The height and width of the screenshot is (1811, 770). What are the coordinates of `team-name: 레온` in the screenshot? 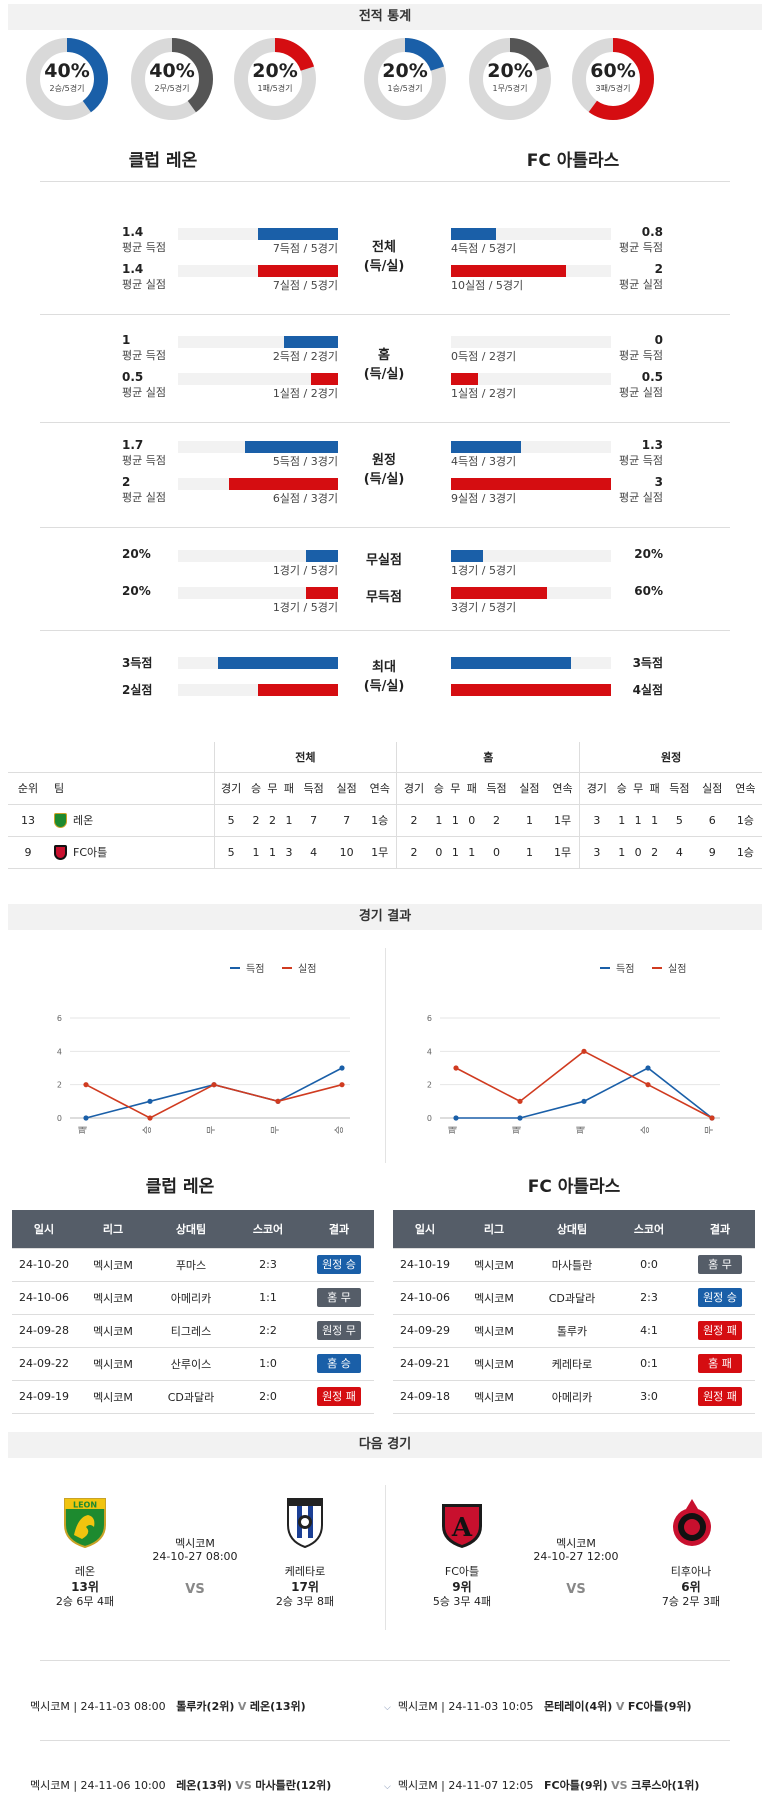 It's located at (83, 820).